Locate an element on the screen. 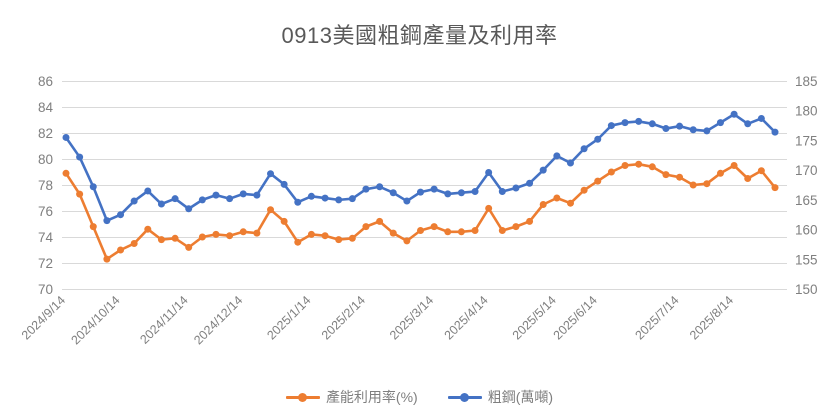 Image resolution: width=839 pixels, height=417 pixels. legend-item-crude-steel: 粗鋼(萬噸) is located at coordinates (500, 397).